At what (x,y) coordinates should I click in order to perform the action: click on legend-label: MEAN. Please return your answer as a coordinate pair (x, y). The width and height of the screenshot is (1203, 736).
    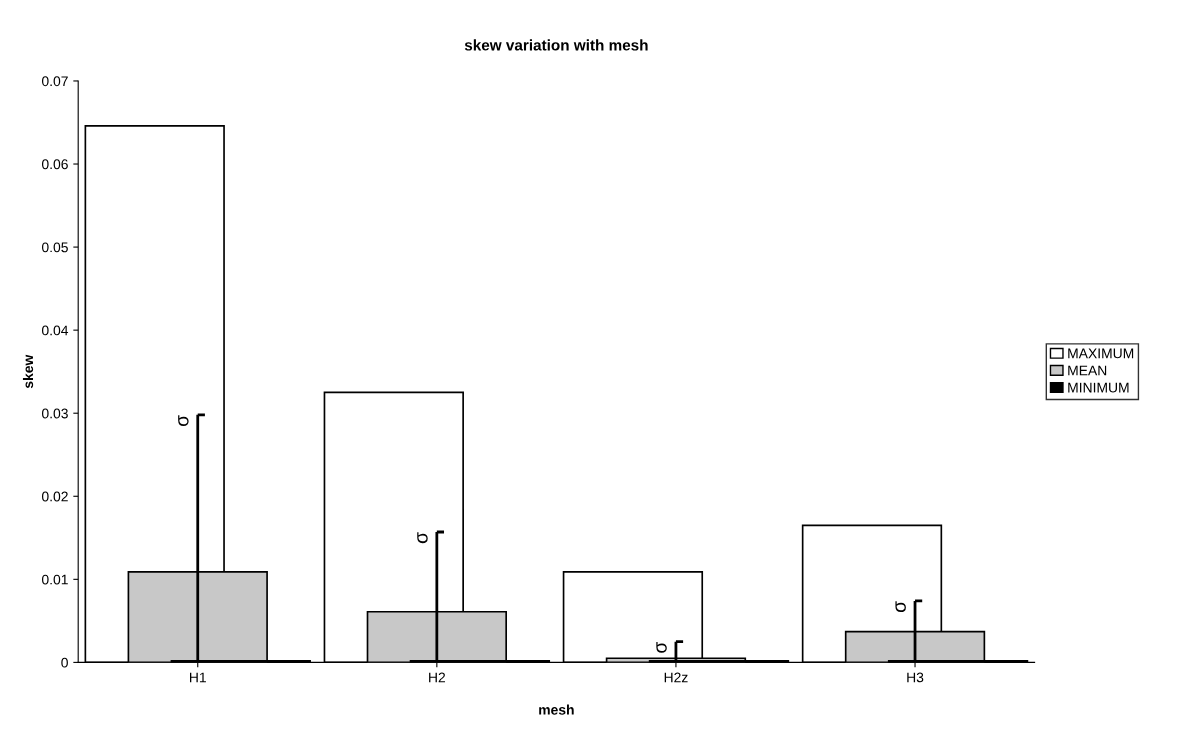
    Looking at the image, I should click on (1087, 370).